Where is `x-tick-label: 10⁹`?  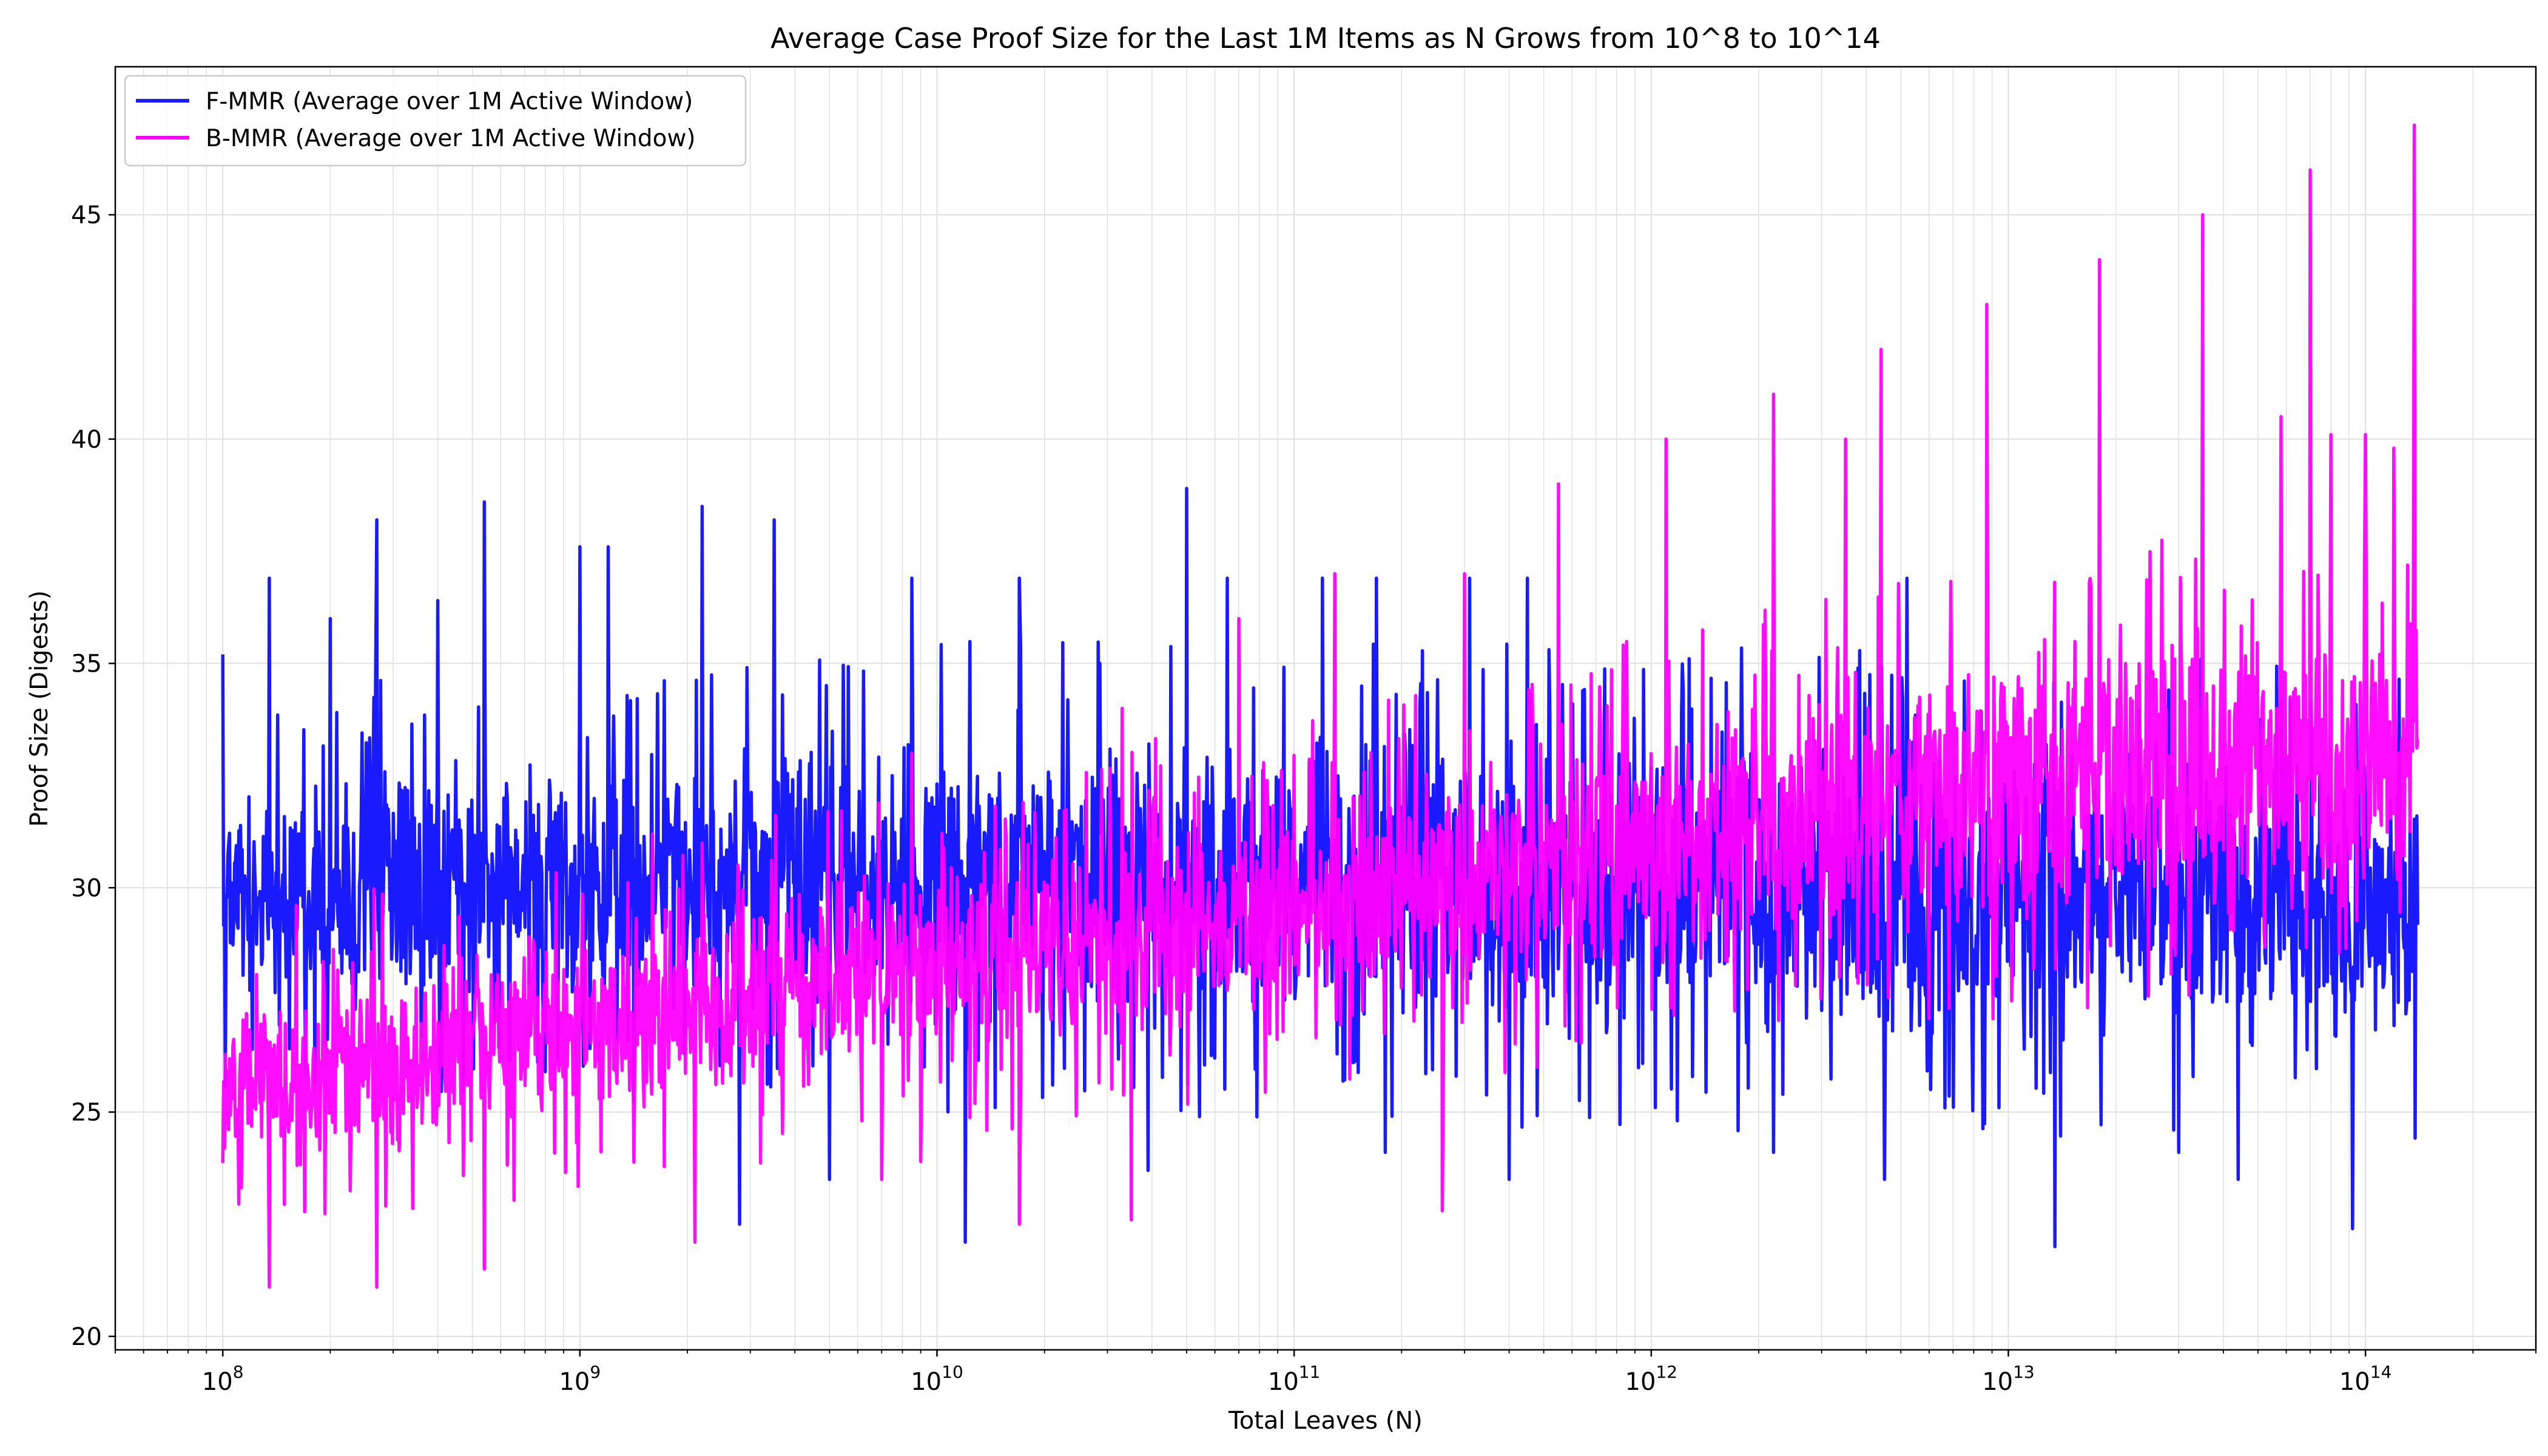
x-tick-label: 10⁹ is located at coordinates (580, 1379).